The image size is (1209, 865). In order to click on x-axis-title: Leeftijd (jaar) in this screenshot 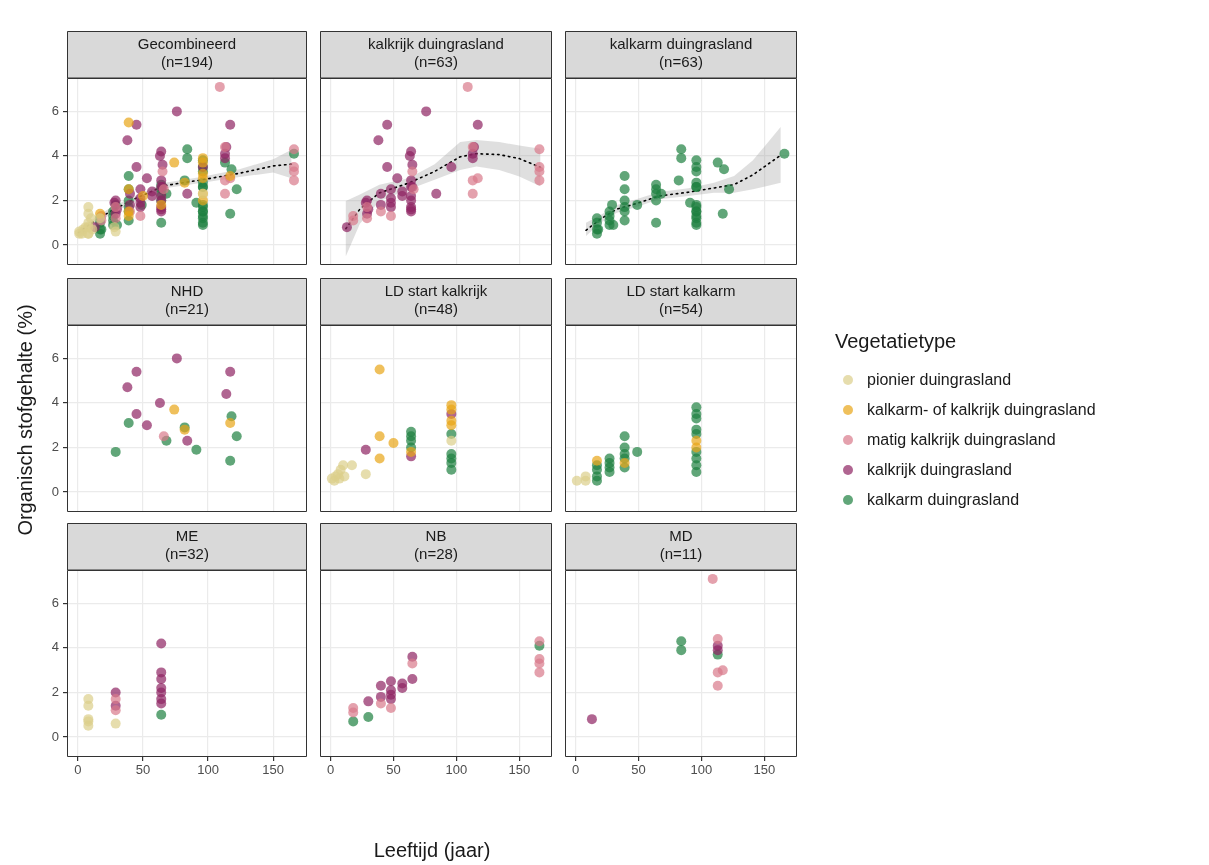, I will do `click(432, 850)`.